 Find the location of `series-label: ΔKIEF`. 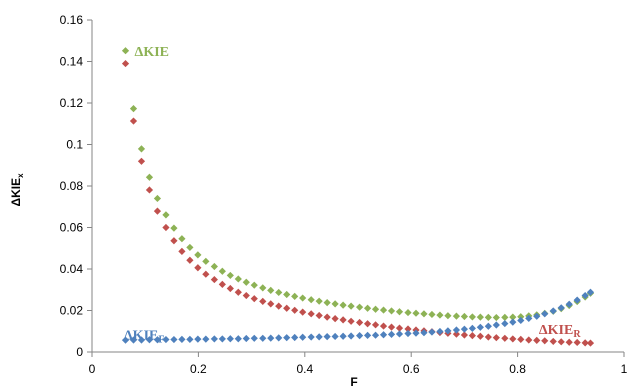

series-label: ΔKIEF is located at coordinates (144, 336).